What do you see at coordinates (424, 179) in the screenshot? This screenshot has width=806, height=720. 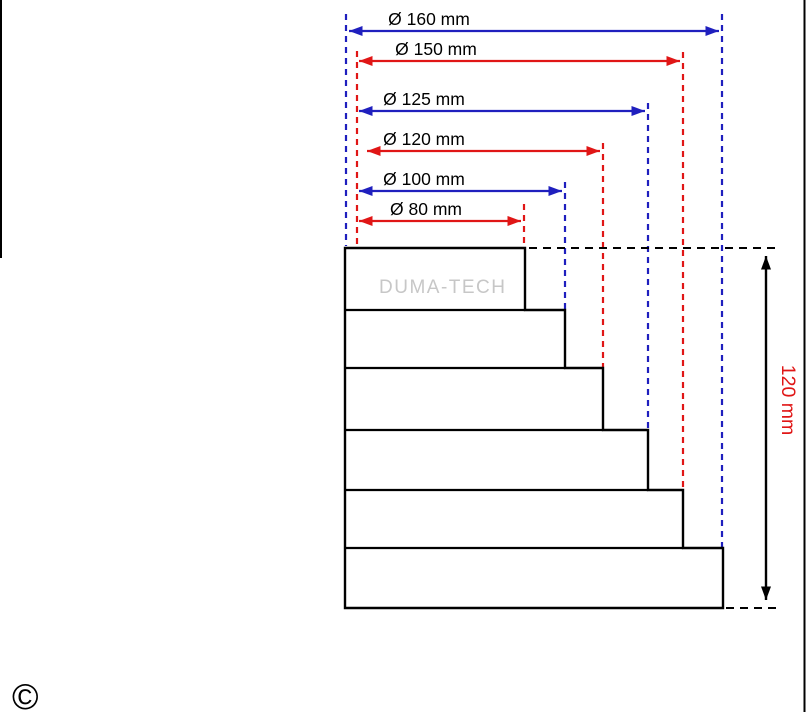 I see `dimension-label-100: Ø 100 mm` at bounding box center [424, 179].